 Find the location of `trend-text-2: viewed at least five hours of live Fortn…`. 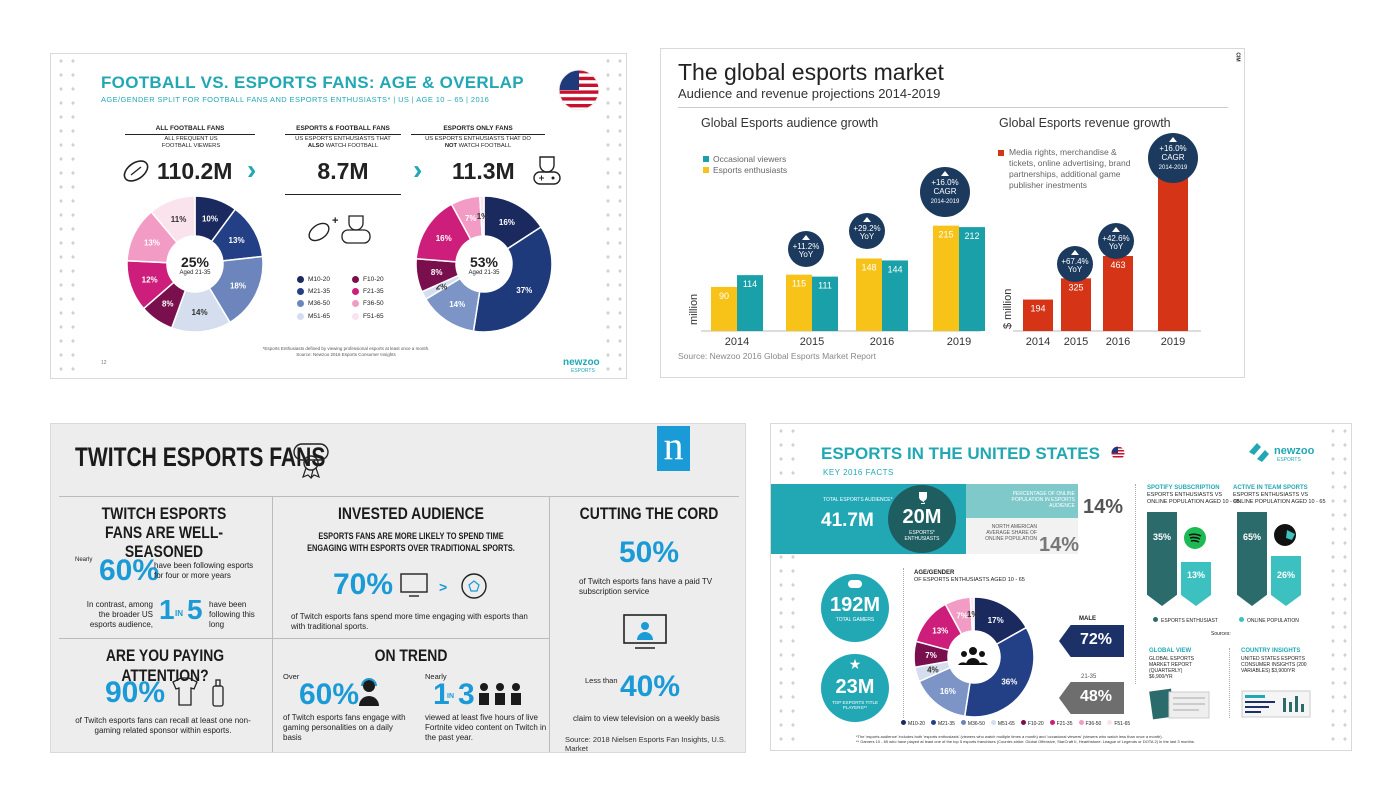

trend-text-2: viewed at least five hours of live Fortn… is located at coordinates (486, 727).